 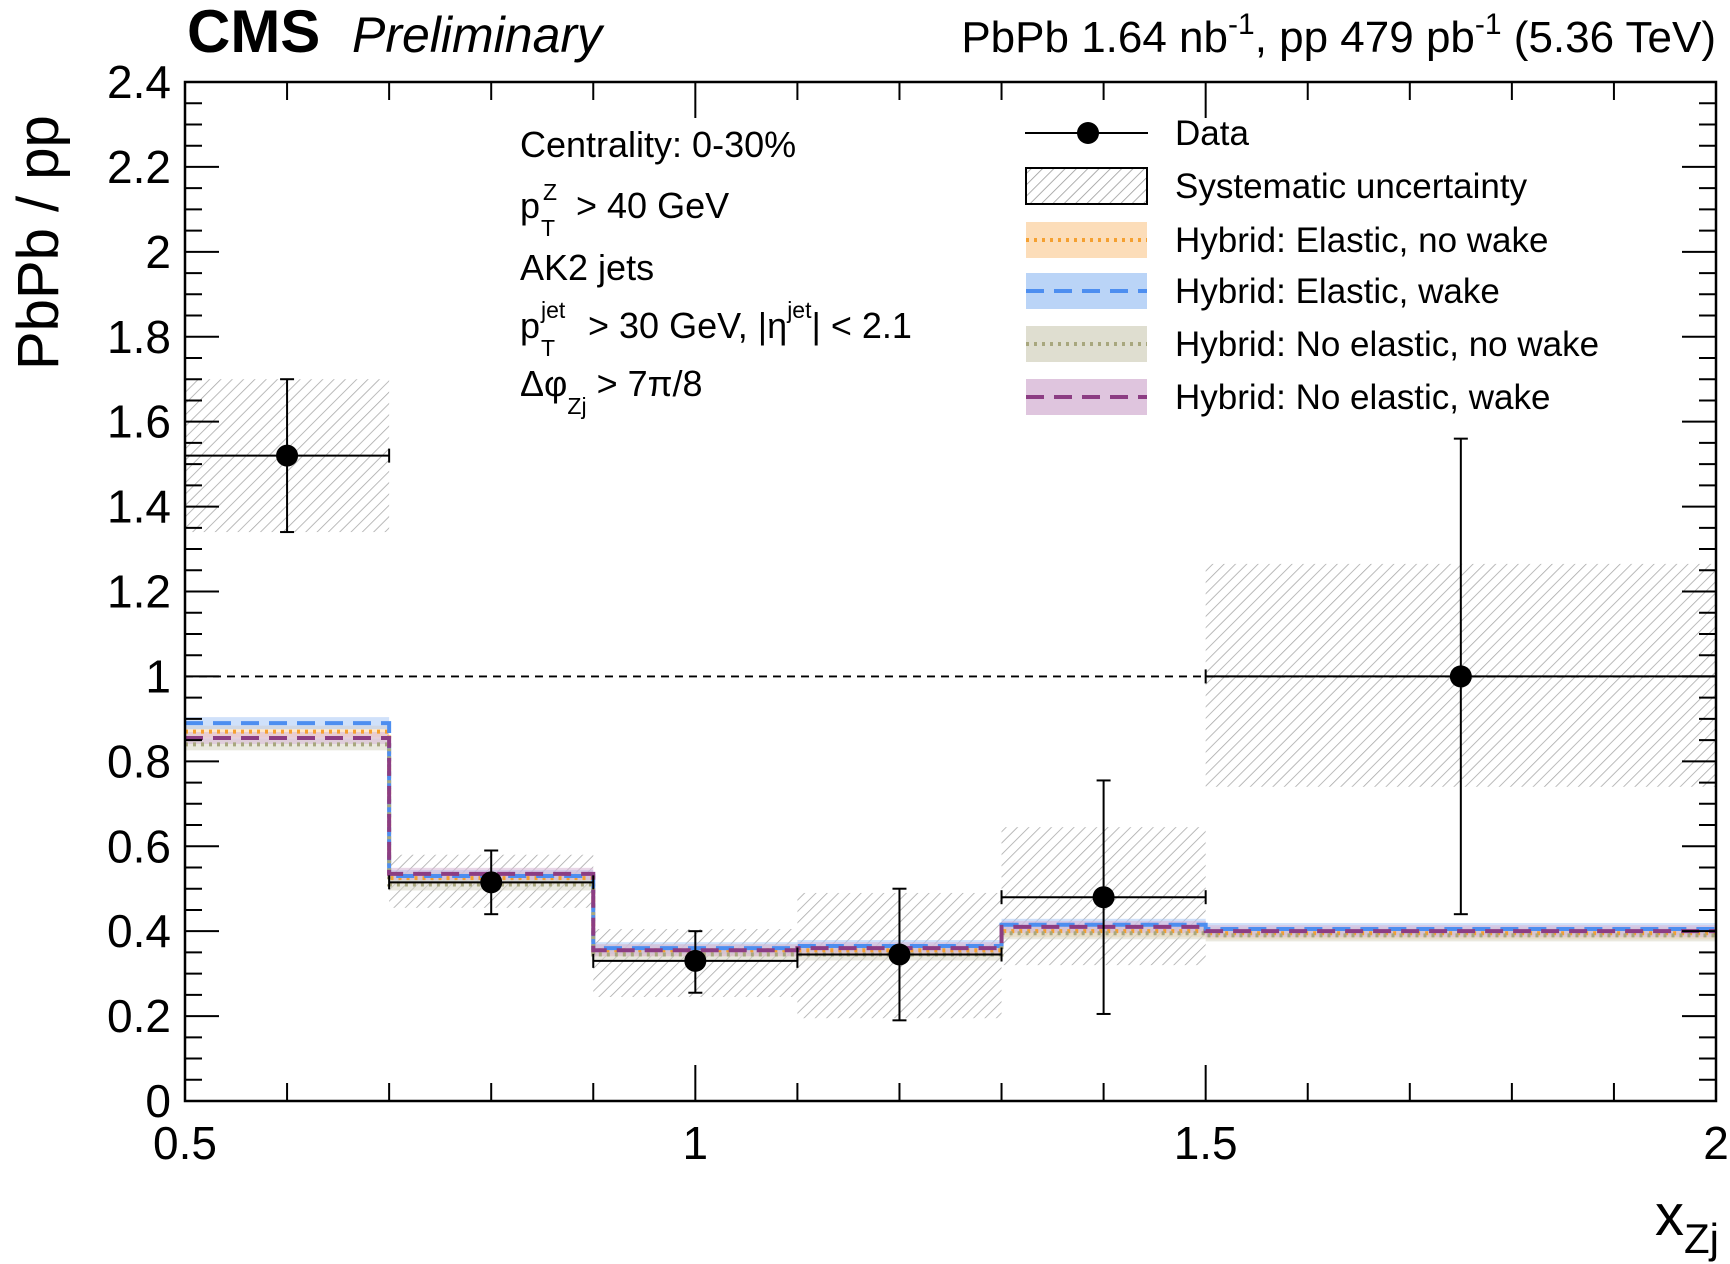 What do you see at coordinates (158, 676) in the screenshot?
I see `y-tick-label: 1` at bounding box center [158, 676].